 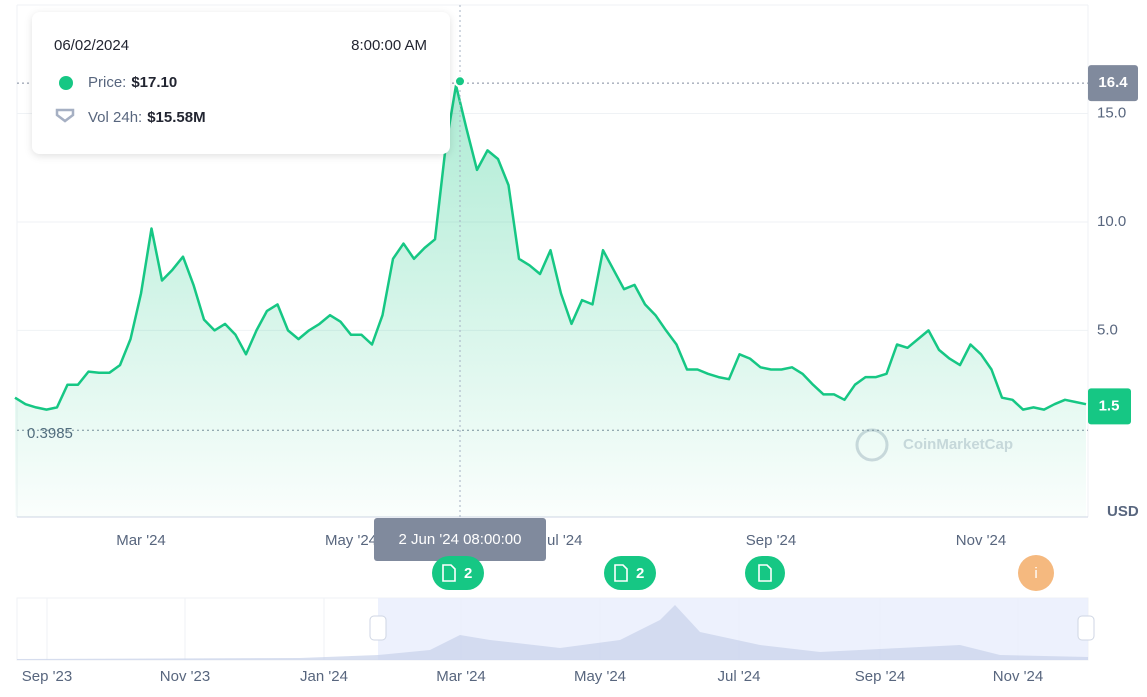 What do you see at coordinates (107, 82) in the screenshot?
I see `tooltip-price-label: Price:` at bounding box center [107, 82].